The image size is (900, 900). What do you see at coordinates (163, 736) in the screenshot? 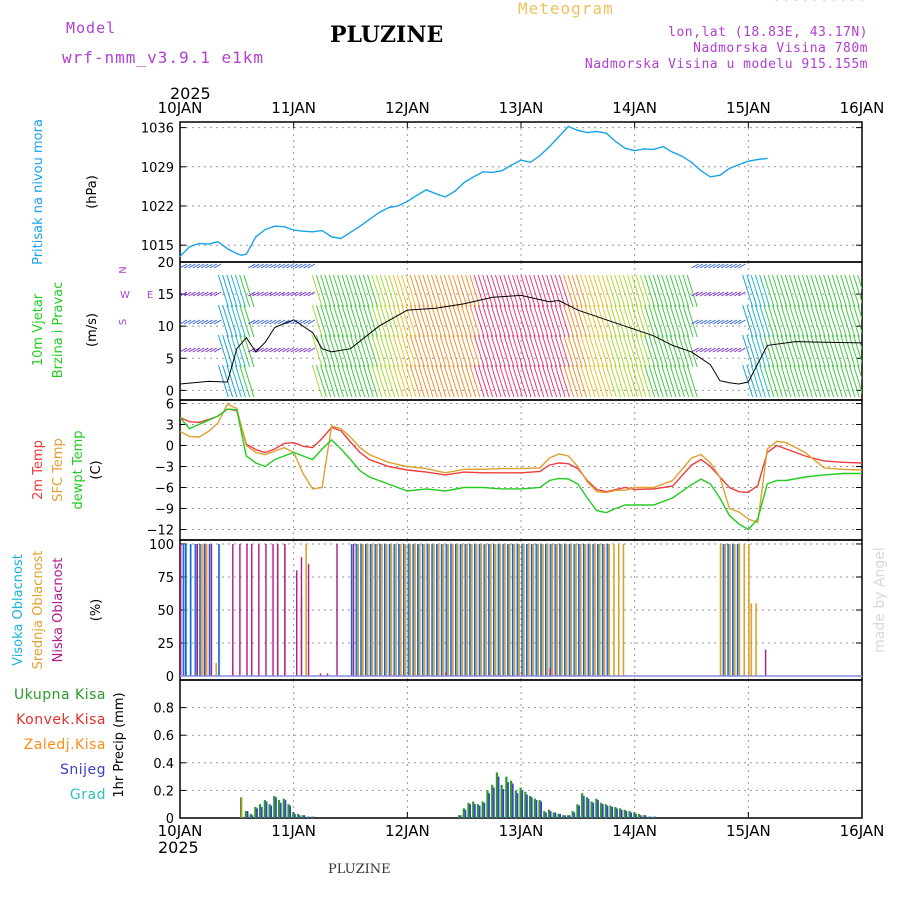
I see `ytick-label: 0.6` at bounding box center [163, 736].